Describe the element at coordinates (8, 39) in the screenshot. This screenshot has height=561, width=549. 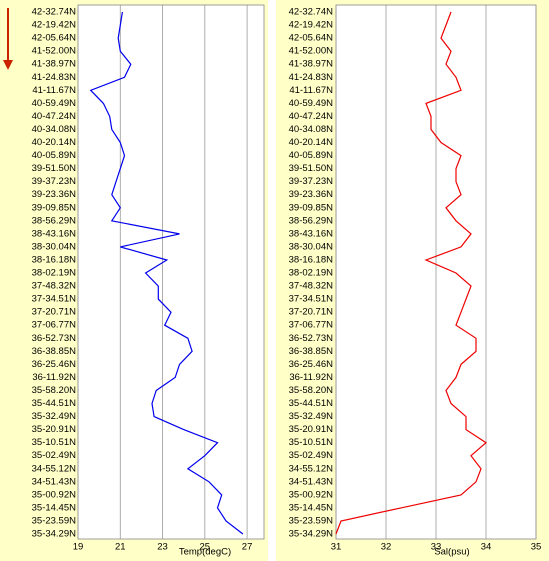
I see `direction-arrow` at that location.